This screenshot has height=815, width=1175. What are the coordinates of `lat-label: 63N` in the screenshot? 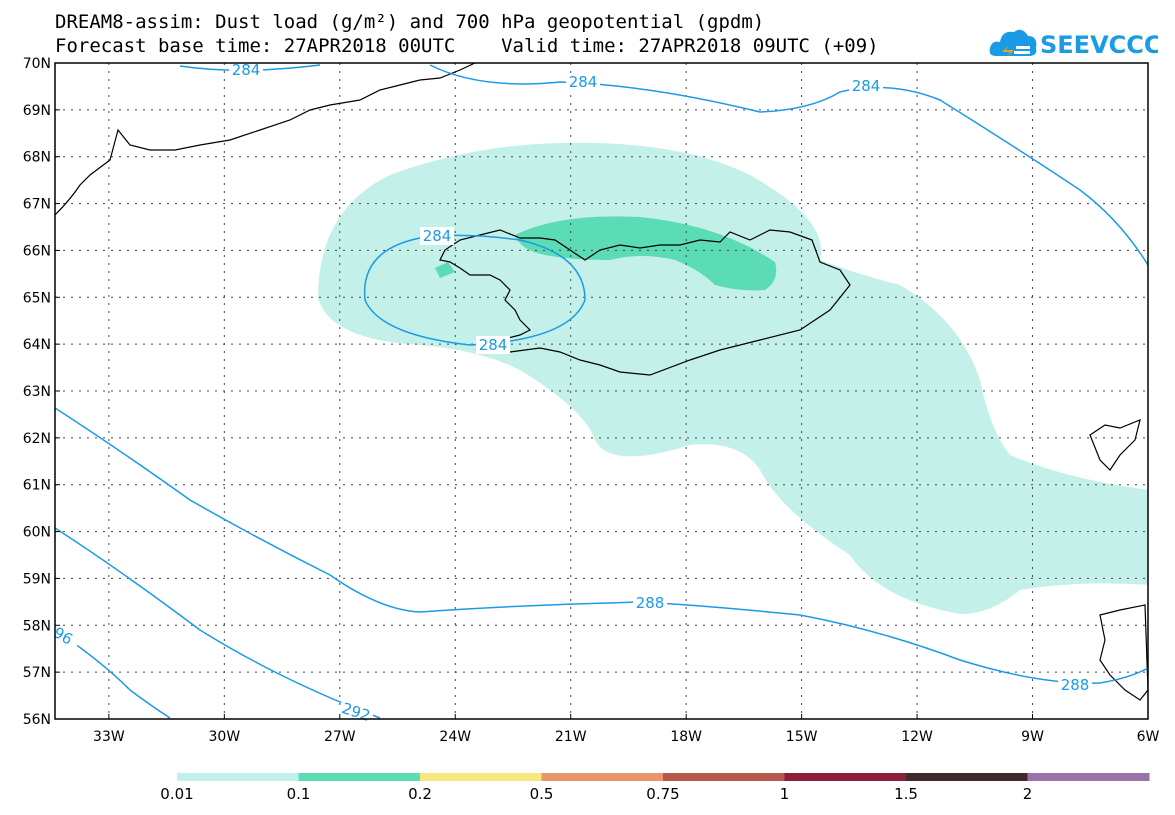 It's located at (37, 392).